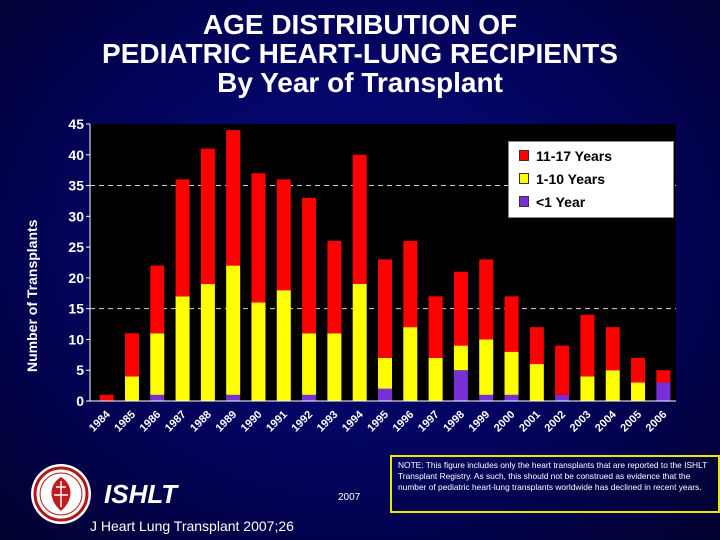  I want to click on legend-item-lt1: <1 Year, so click(552, 203).